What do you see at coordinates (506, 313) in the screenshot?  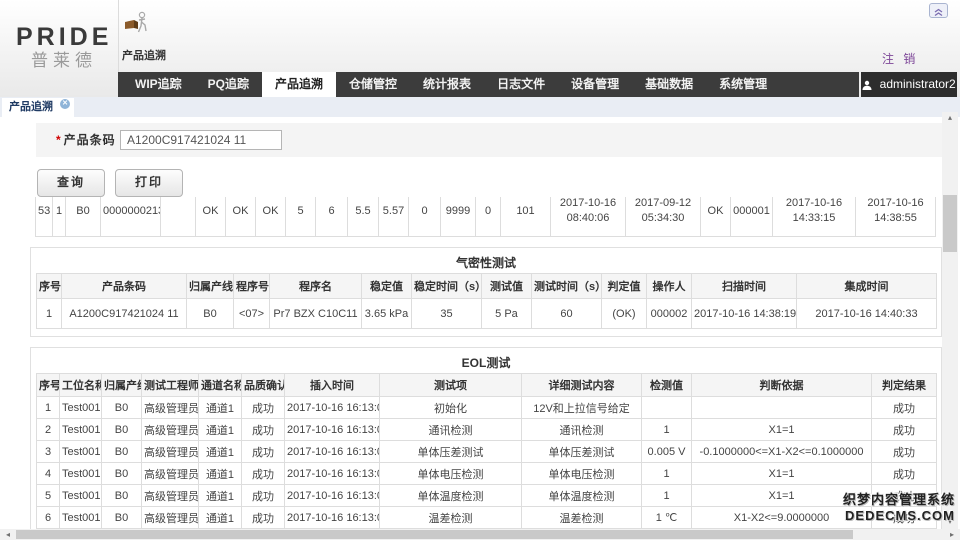 I see `table-cell: 5 Pa` at bounding box center [506, 313].